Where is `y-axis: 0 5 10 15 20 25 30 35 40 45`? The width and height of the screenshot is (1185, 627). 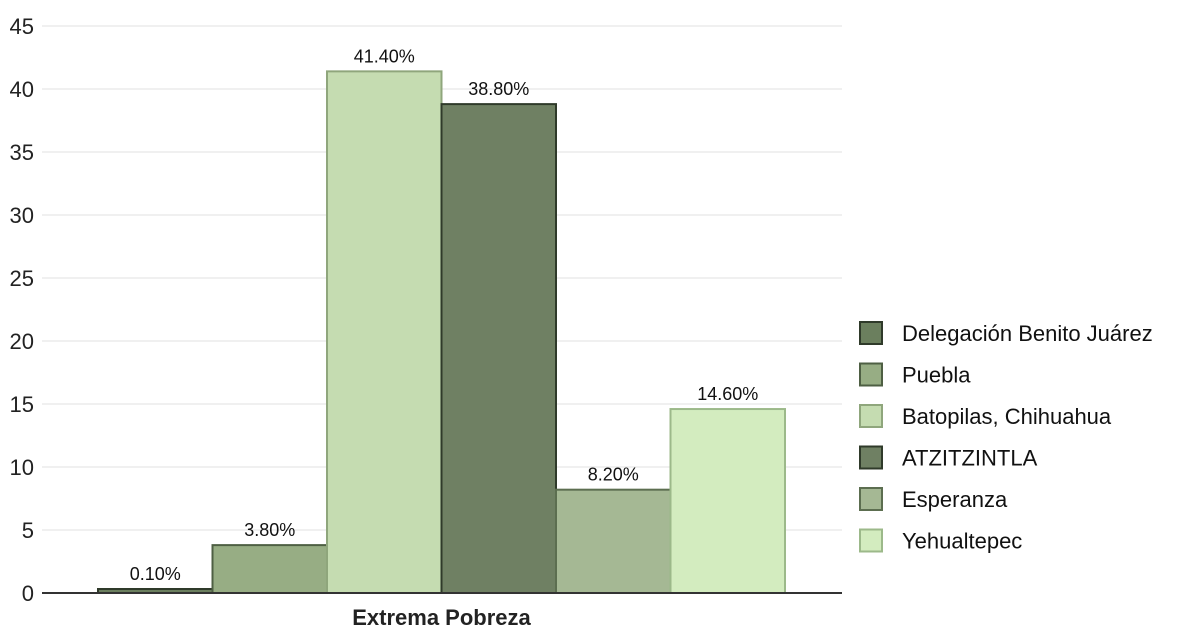
y-axis: 0 5 10 15 20 25 30 35 40 45 is located at coordinates (22, 310).